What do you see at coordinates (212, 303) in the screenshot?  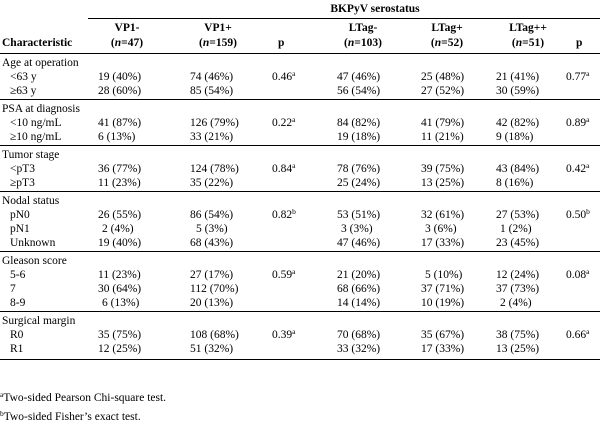 I see `cell-vp1-pos: 20 (13%)` at bounding box center [212, 303].